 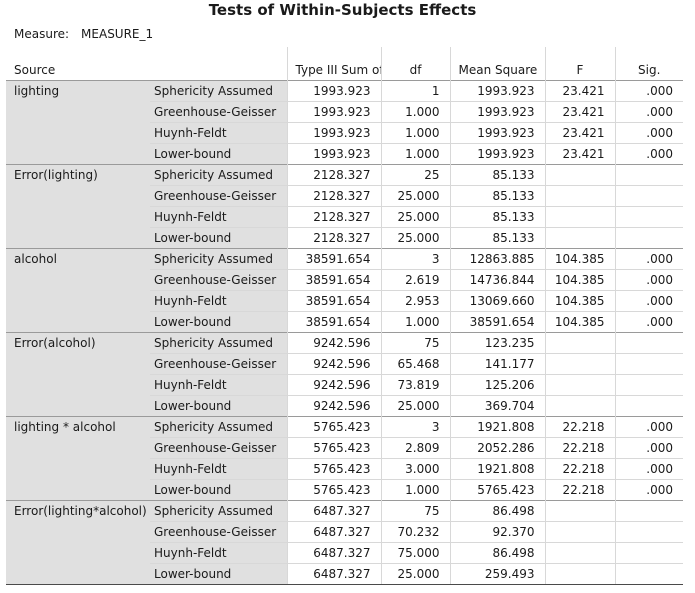 What do you see at coordinates (579, 448) in the screenshot?
I see `value-cell: 22.218` at bounding box center [579, 448].